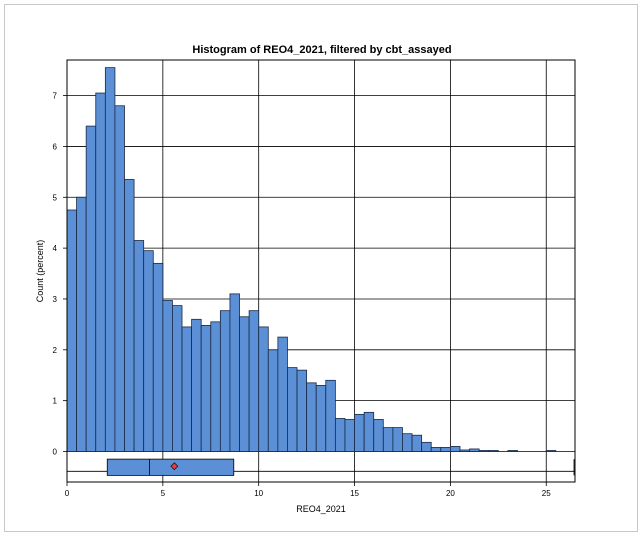  Describe the element at coordinates (55, 401) in the screenshot. I see `y-tick-label: 1` at that location.